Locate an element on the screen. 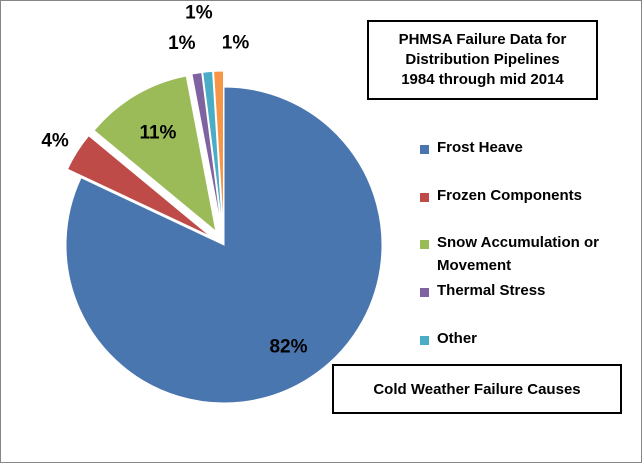 The image size is (642, 463). chart-subtitle-box: Cold Weather Failure Causes is located at coordinates (477, 389).